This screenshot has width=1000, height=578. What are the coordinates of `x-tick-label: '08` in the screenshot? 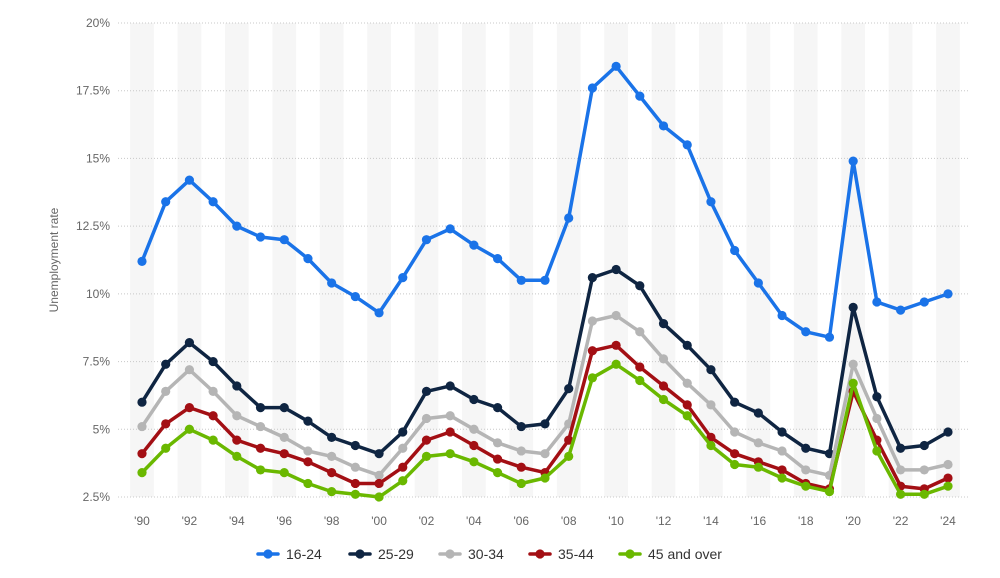 It's located at (569, 521).